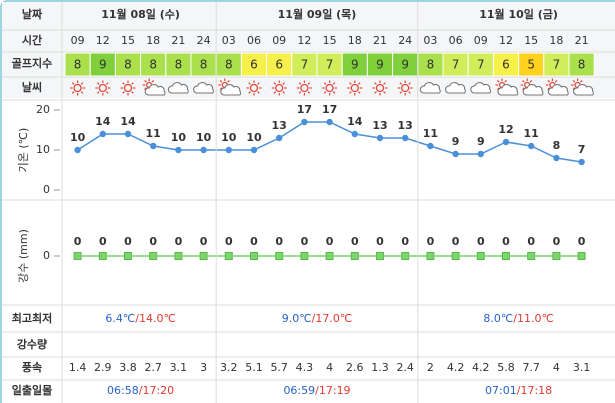 The height and width of the screenshot is (403, 615). What do you see at coordinates (23, 150) in the screenshot?
I see `axis-title: 기온 (℃)` at bounding box center [23, 150].